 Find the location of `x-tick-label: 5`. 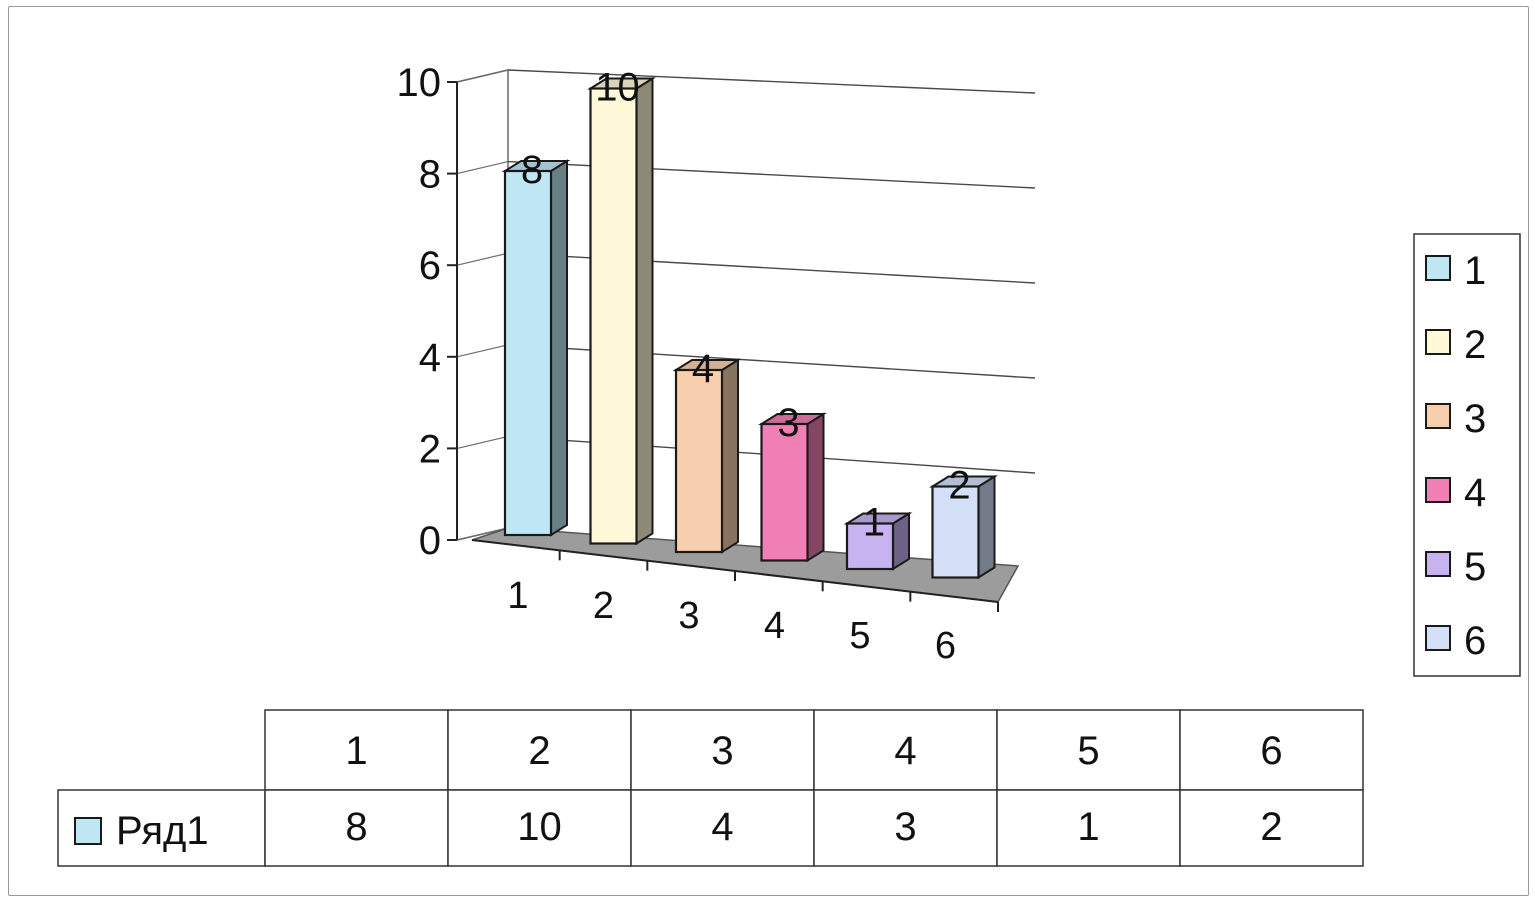

x-tick-label: 5 is located at coordinates (859, 636).